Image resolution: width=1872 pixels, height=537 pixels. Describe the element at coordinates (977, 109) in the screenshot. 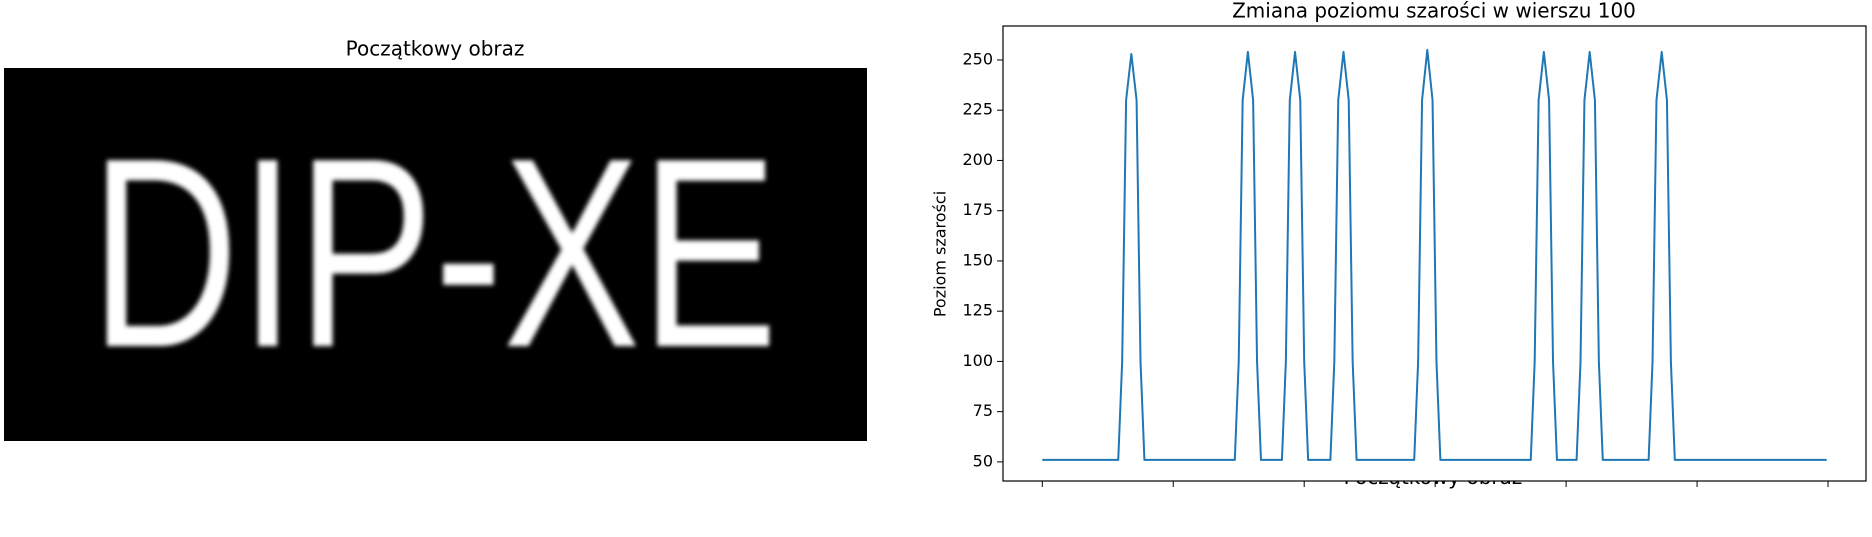

I see `y-tick-label: 225` at that location.